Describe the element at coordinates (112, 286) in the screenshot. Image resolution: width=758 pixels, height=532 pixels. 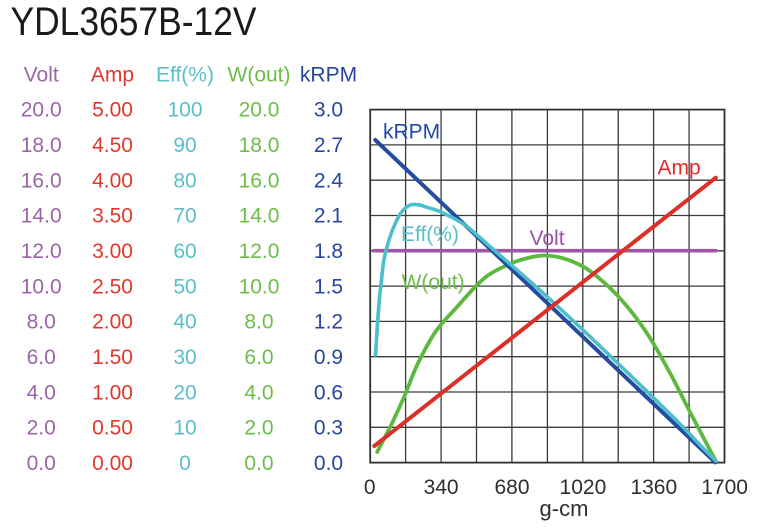
I see `svg-text: 2.50` at that location.